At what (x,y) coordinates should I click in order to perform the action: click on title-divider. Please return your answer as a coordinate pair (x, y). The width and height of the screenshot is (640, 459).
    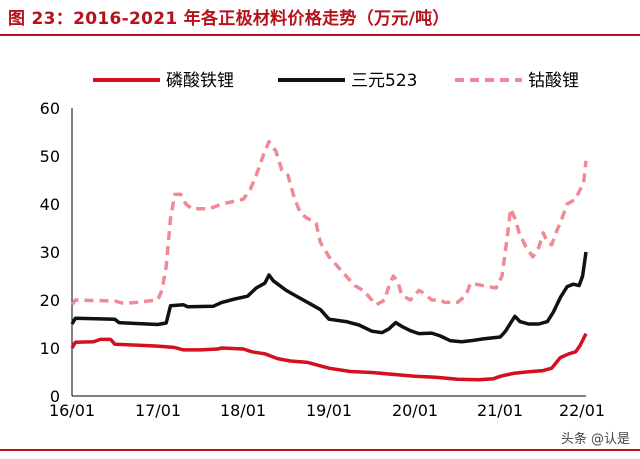
    Looking at the image, I should click on (320, 35).